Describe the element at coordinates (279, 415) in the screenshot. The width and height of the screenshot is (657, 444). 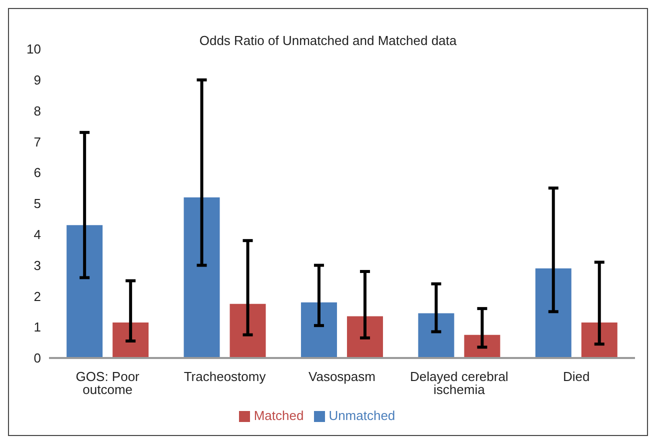
I see `legend-label: Matched` at that location.